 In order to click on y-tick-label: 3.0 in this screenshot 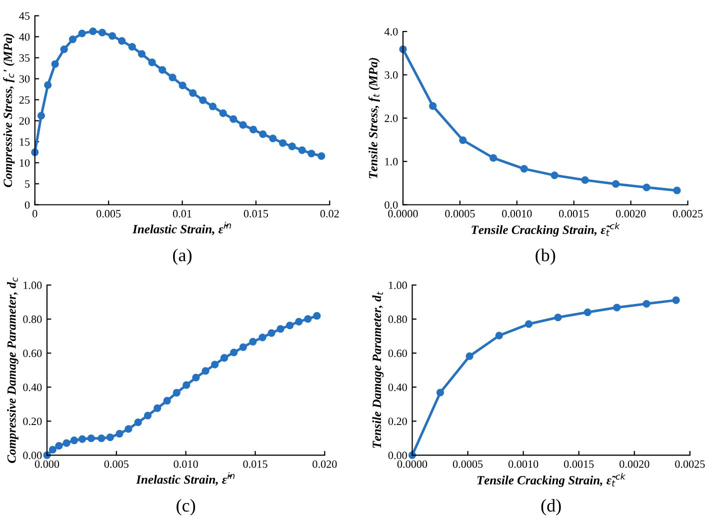, I will do `click(391, 75)`.